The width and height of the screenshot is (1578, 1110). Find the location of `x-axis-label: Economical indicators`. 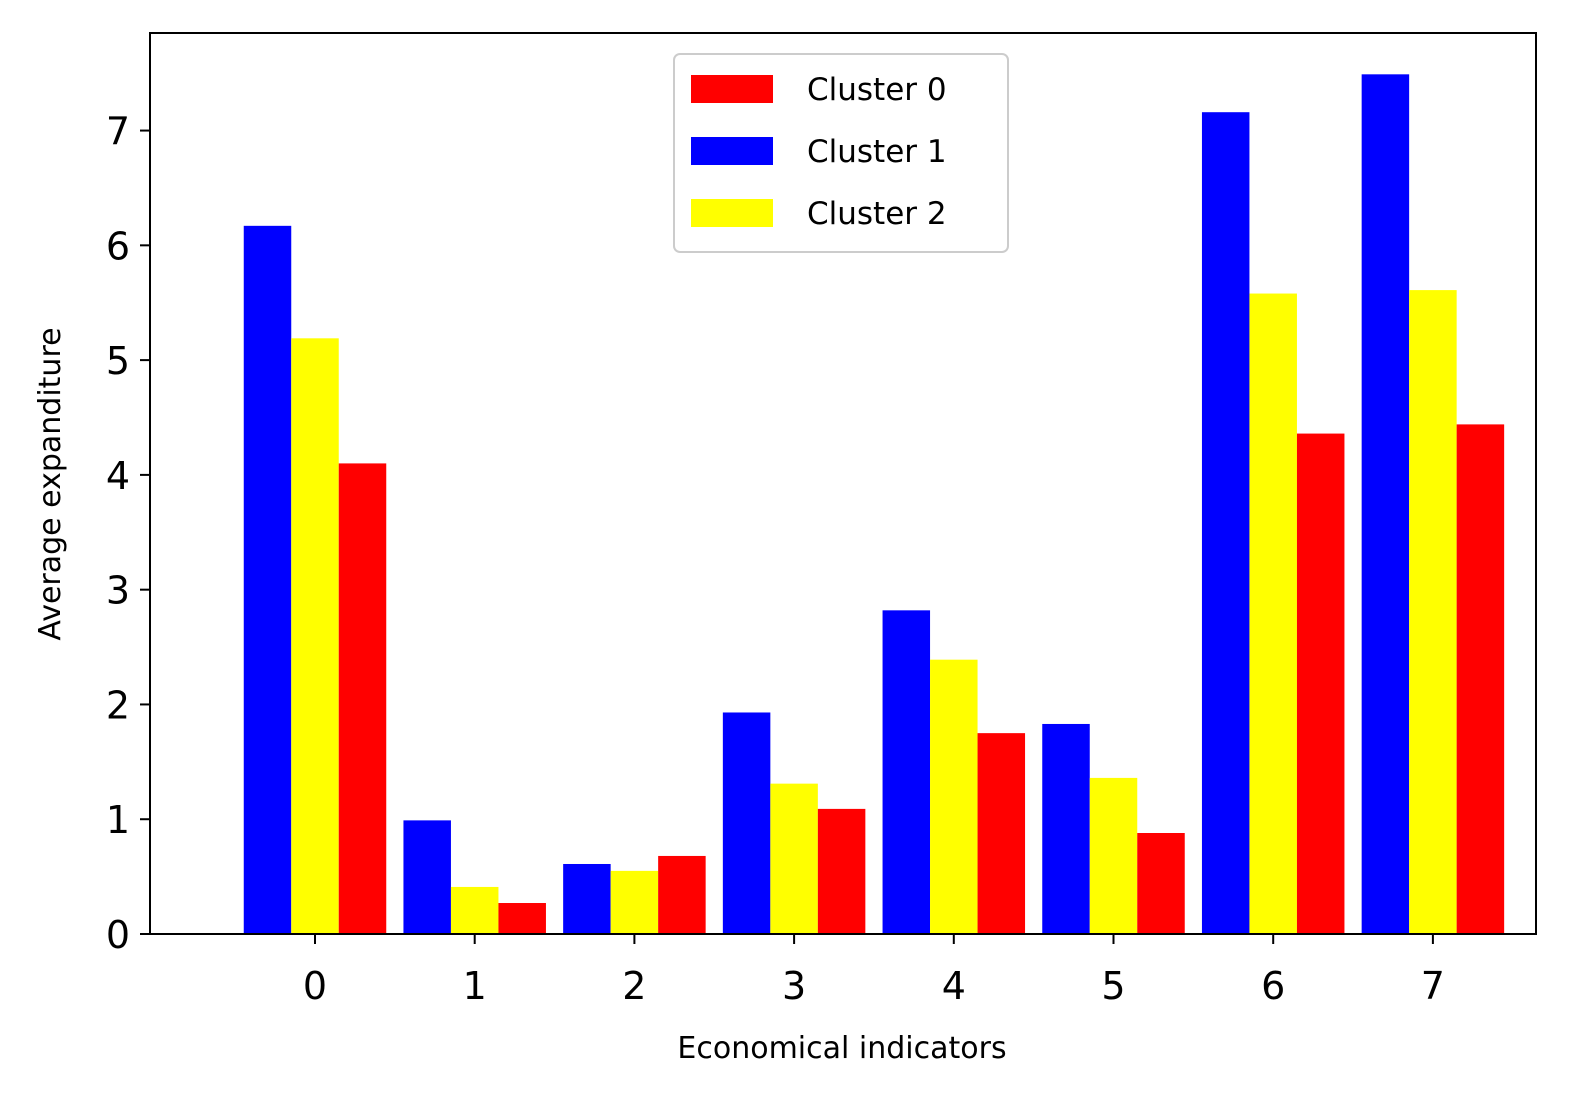

x-axis-label: Economical indicators is located at coordinates (841, 1048).